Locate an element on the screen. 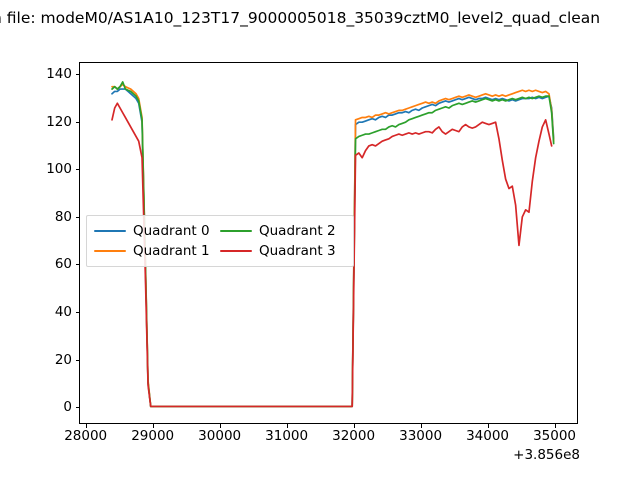 Image resolution: width=640 pixels, height=480 pixels. legend-entry: Quadrant 1 is located at coordinates (157, 251).